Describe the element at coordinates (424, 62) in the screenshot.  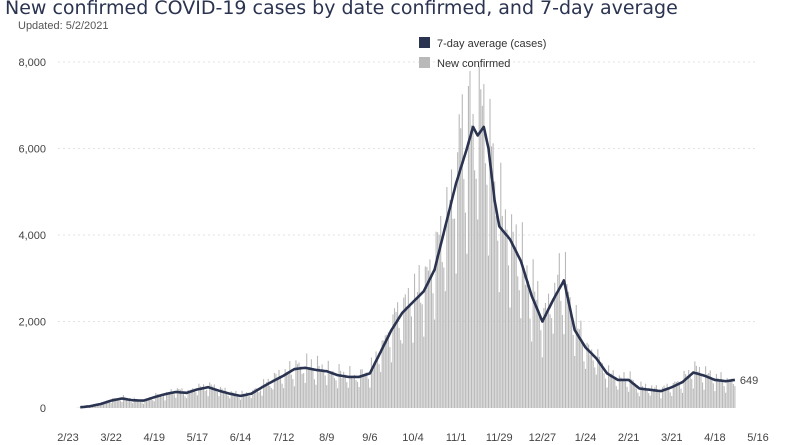
I see `legend-swatch-new-confirmed` at that location.